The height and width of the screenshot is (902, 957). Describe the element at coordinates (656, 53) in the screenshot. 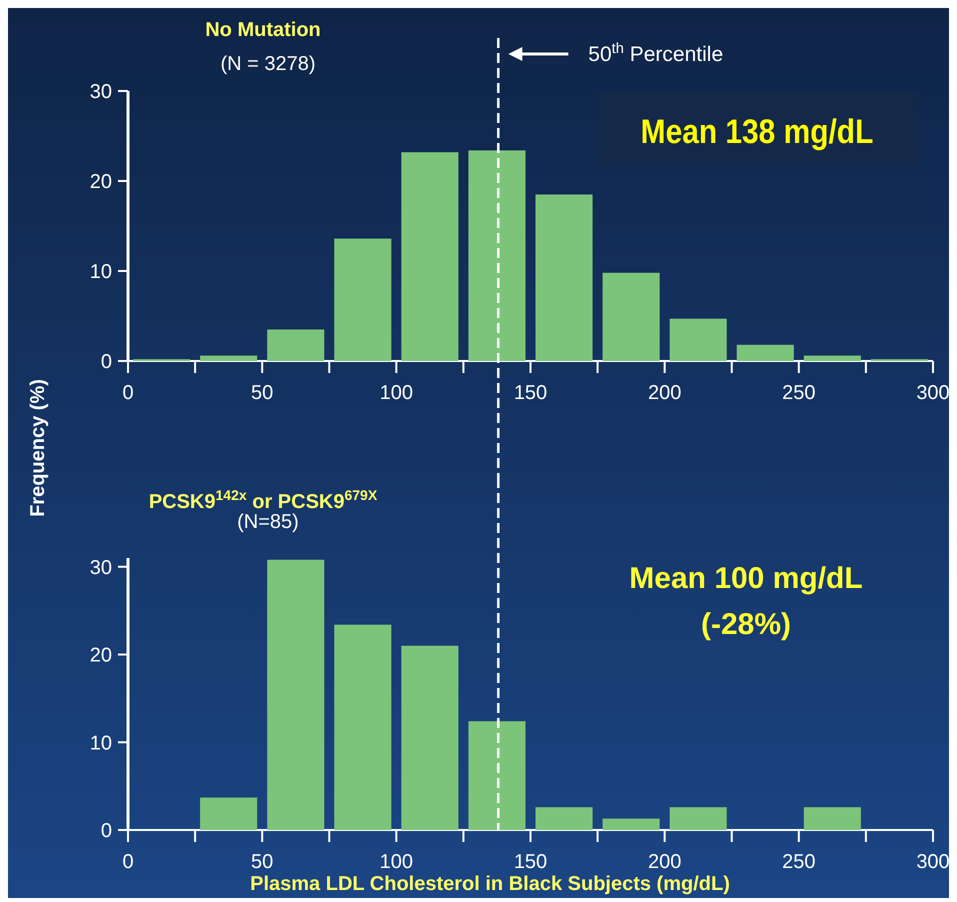

I see `ref-line-label: 50$^{th}$ Percentile` at that location.